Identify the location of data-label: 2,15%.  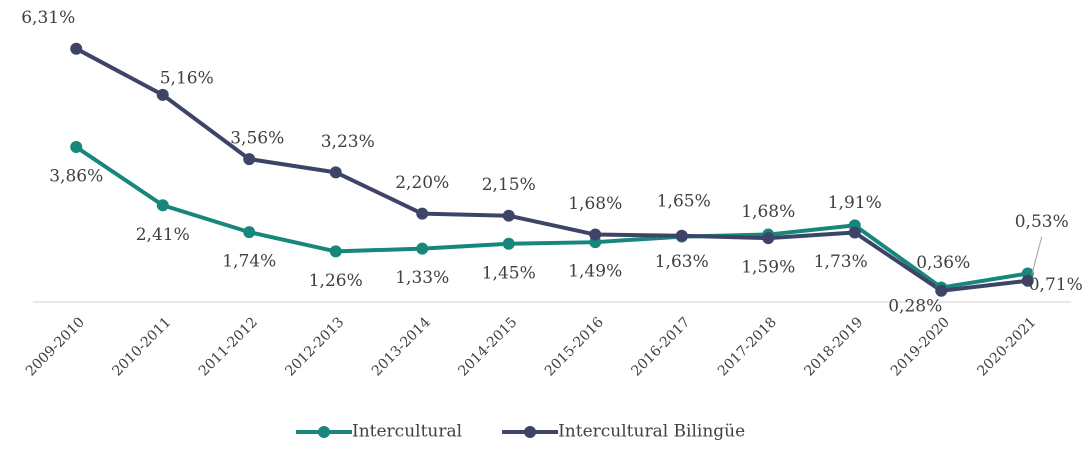
(509, 185).